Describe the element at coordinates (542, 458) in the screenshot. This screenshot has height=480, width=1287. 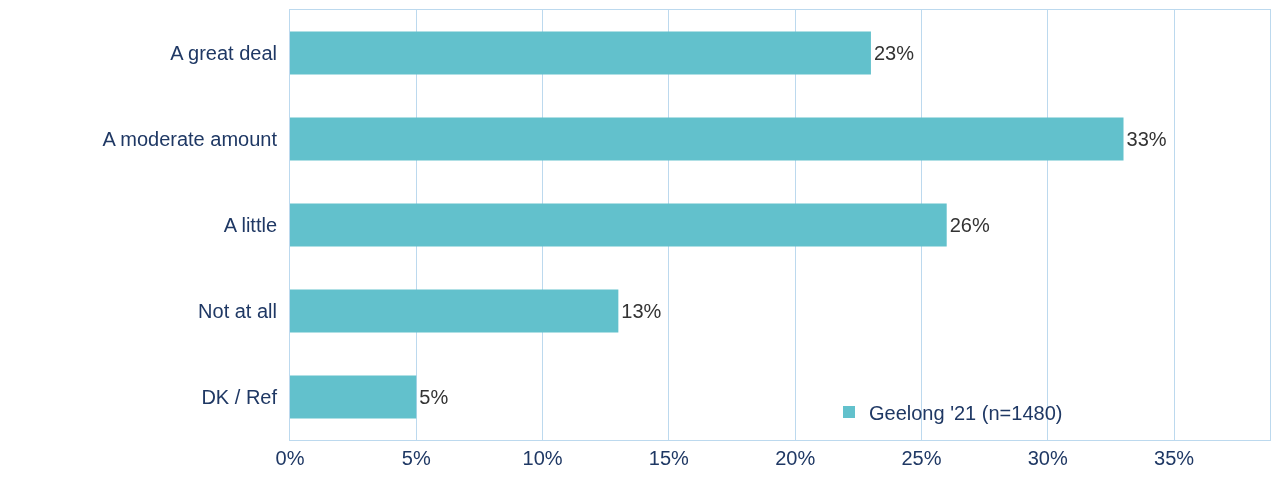
I see `x-tick-label: 10%` at that location.